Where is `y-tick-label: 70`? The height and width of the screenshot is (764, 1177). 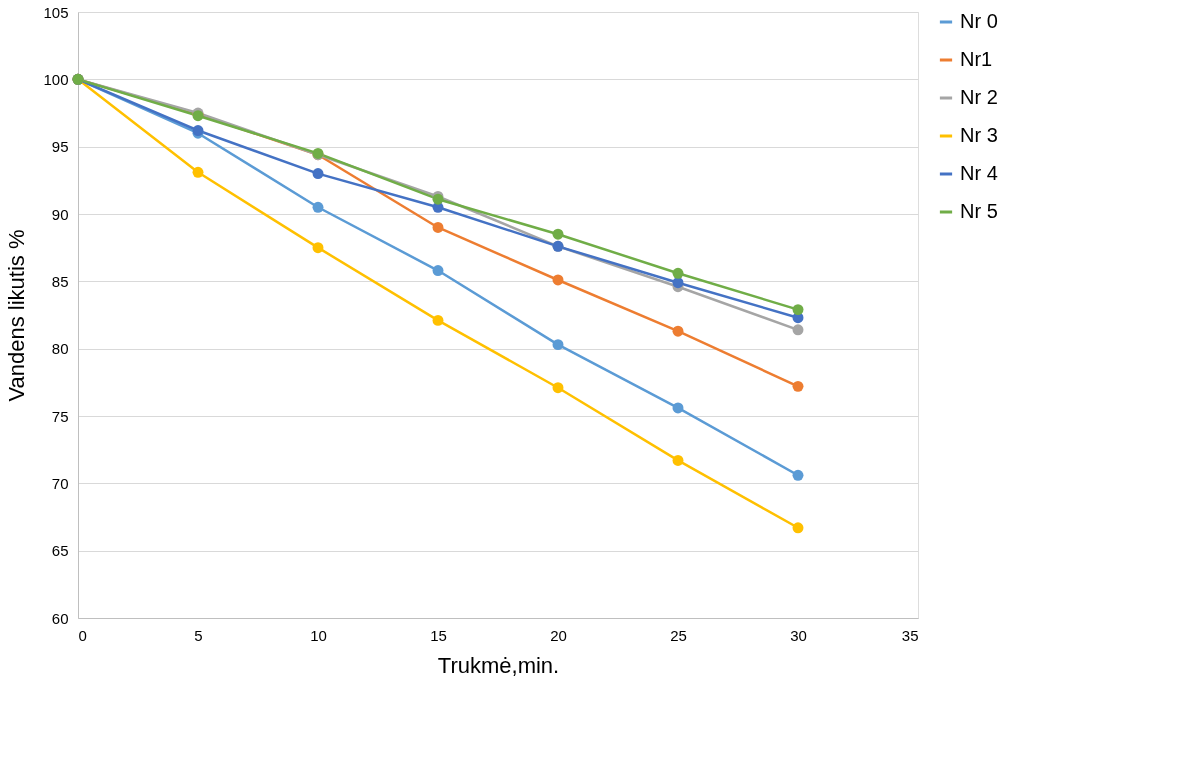
y-tick-label: 70 is located at coordinates (60, 483).